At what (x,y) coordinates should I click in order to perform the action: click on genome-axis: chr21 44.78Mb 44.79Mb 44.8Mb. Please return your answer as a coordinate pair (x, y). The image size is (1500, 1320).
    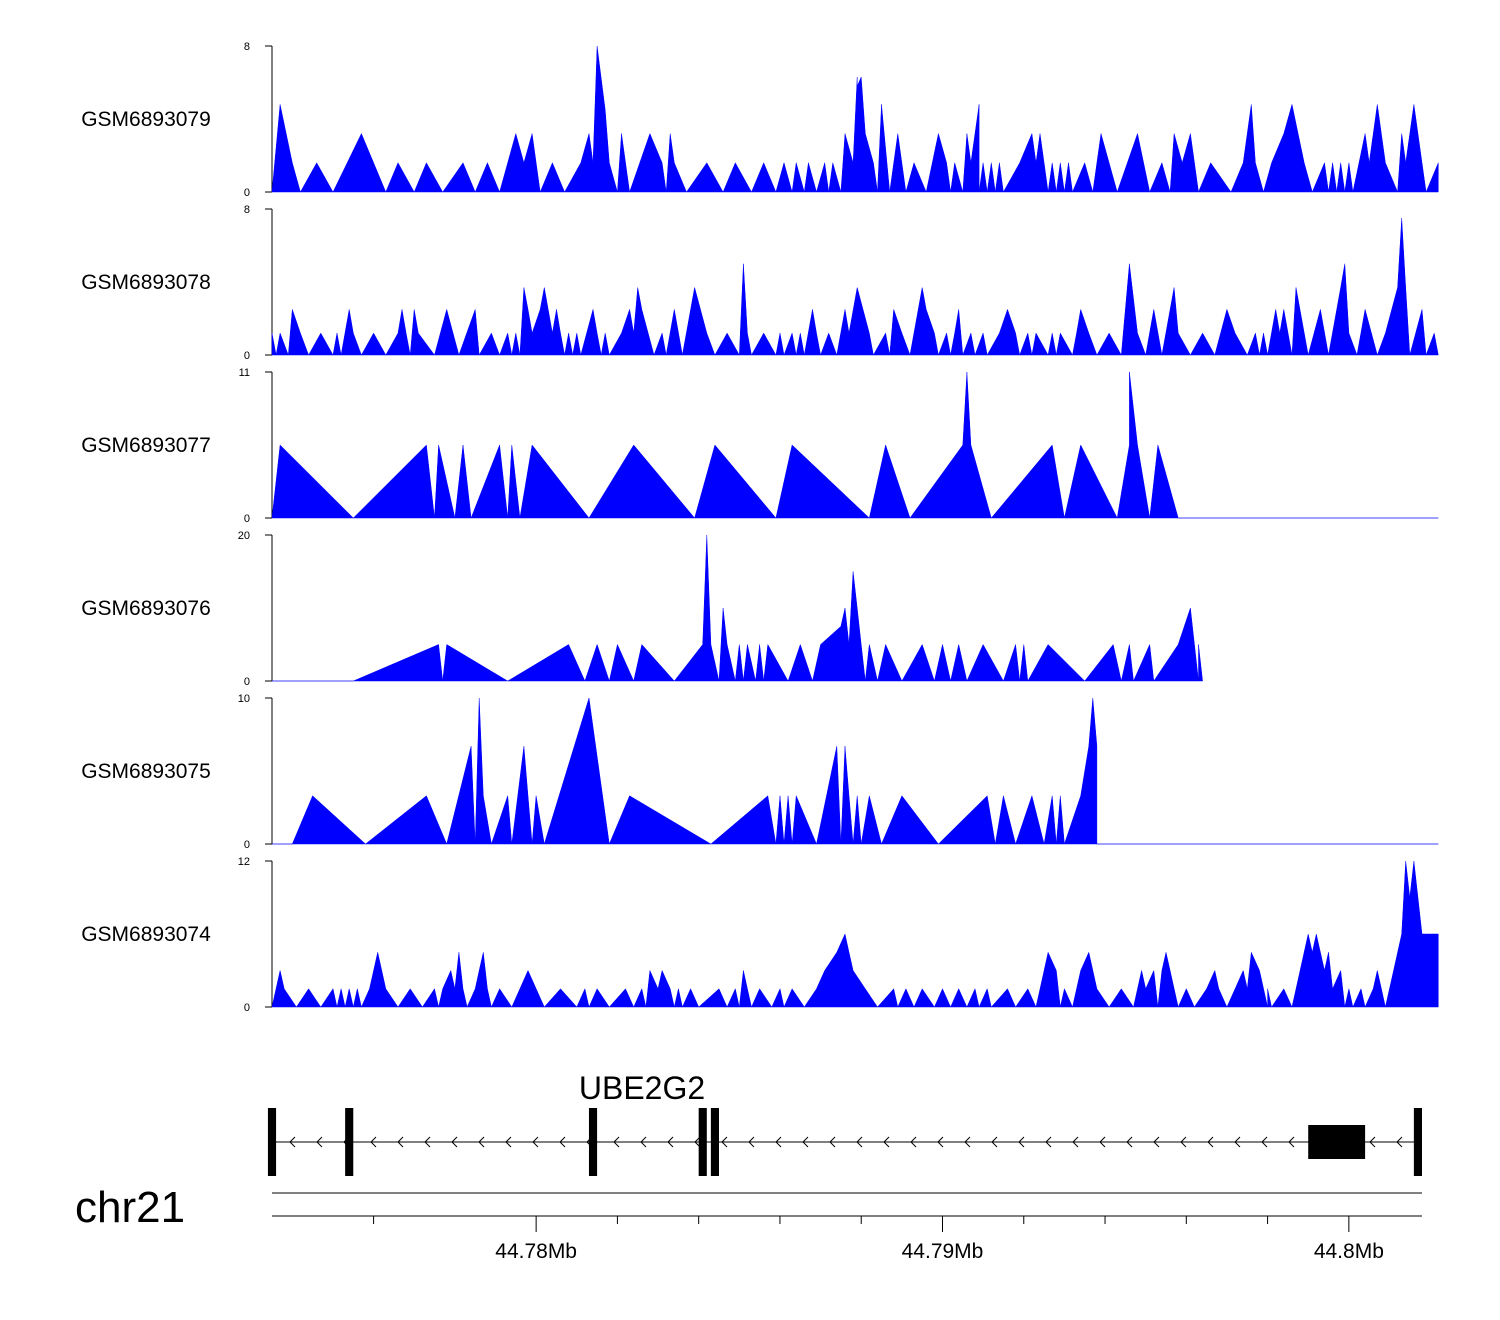
    Looking at the image, I should click on (748, 1223).